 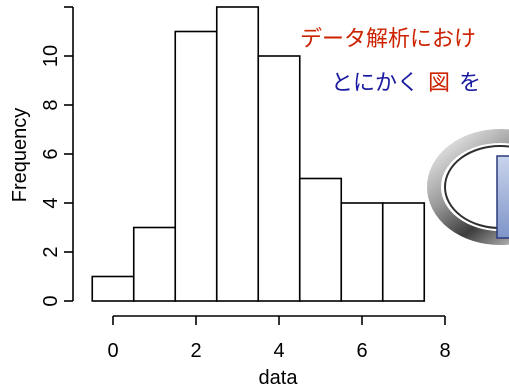 I want to click on banner-line-2: とにかく図を, so click(x=406, y=82).